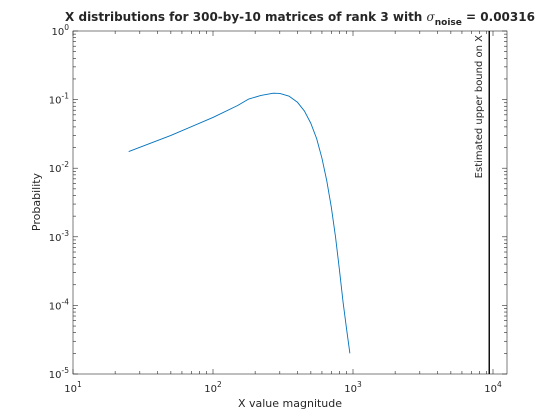  What do you see at coordinates (482, 202) in the screenshot?
I see `annotations-layer: Estimated upper bound on X` at bounding box center [482, 202].